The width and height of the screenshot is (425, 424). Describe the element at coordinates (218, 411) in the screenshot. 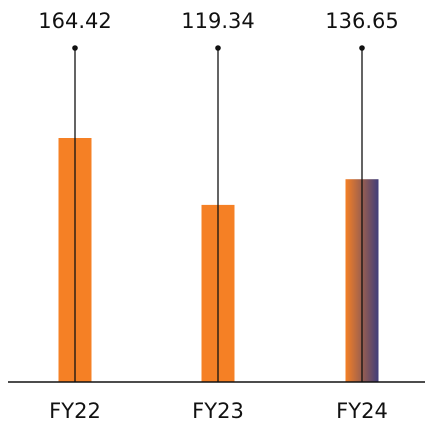

I see `category-label-fy23: FY23` at that location.